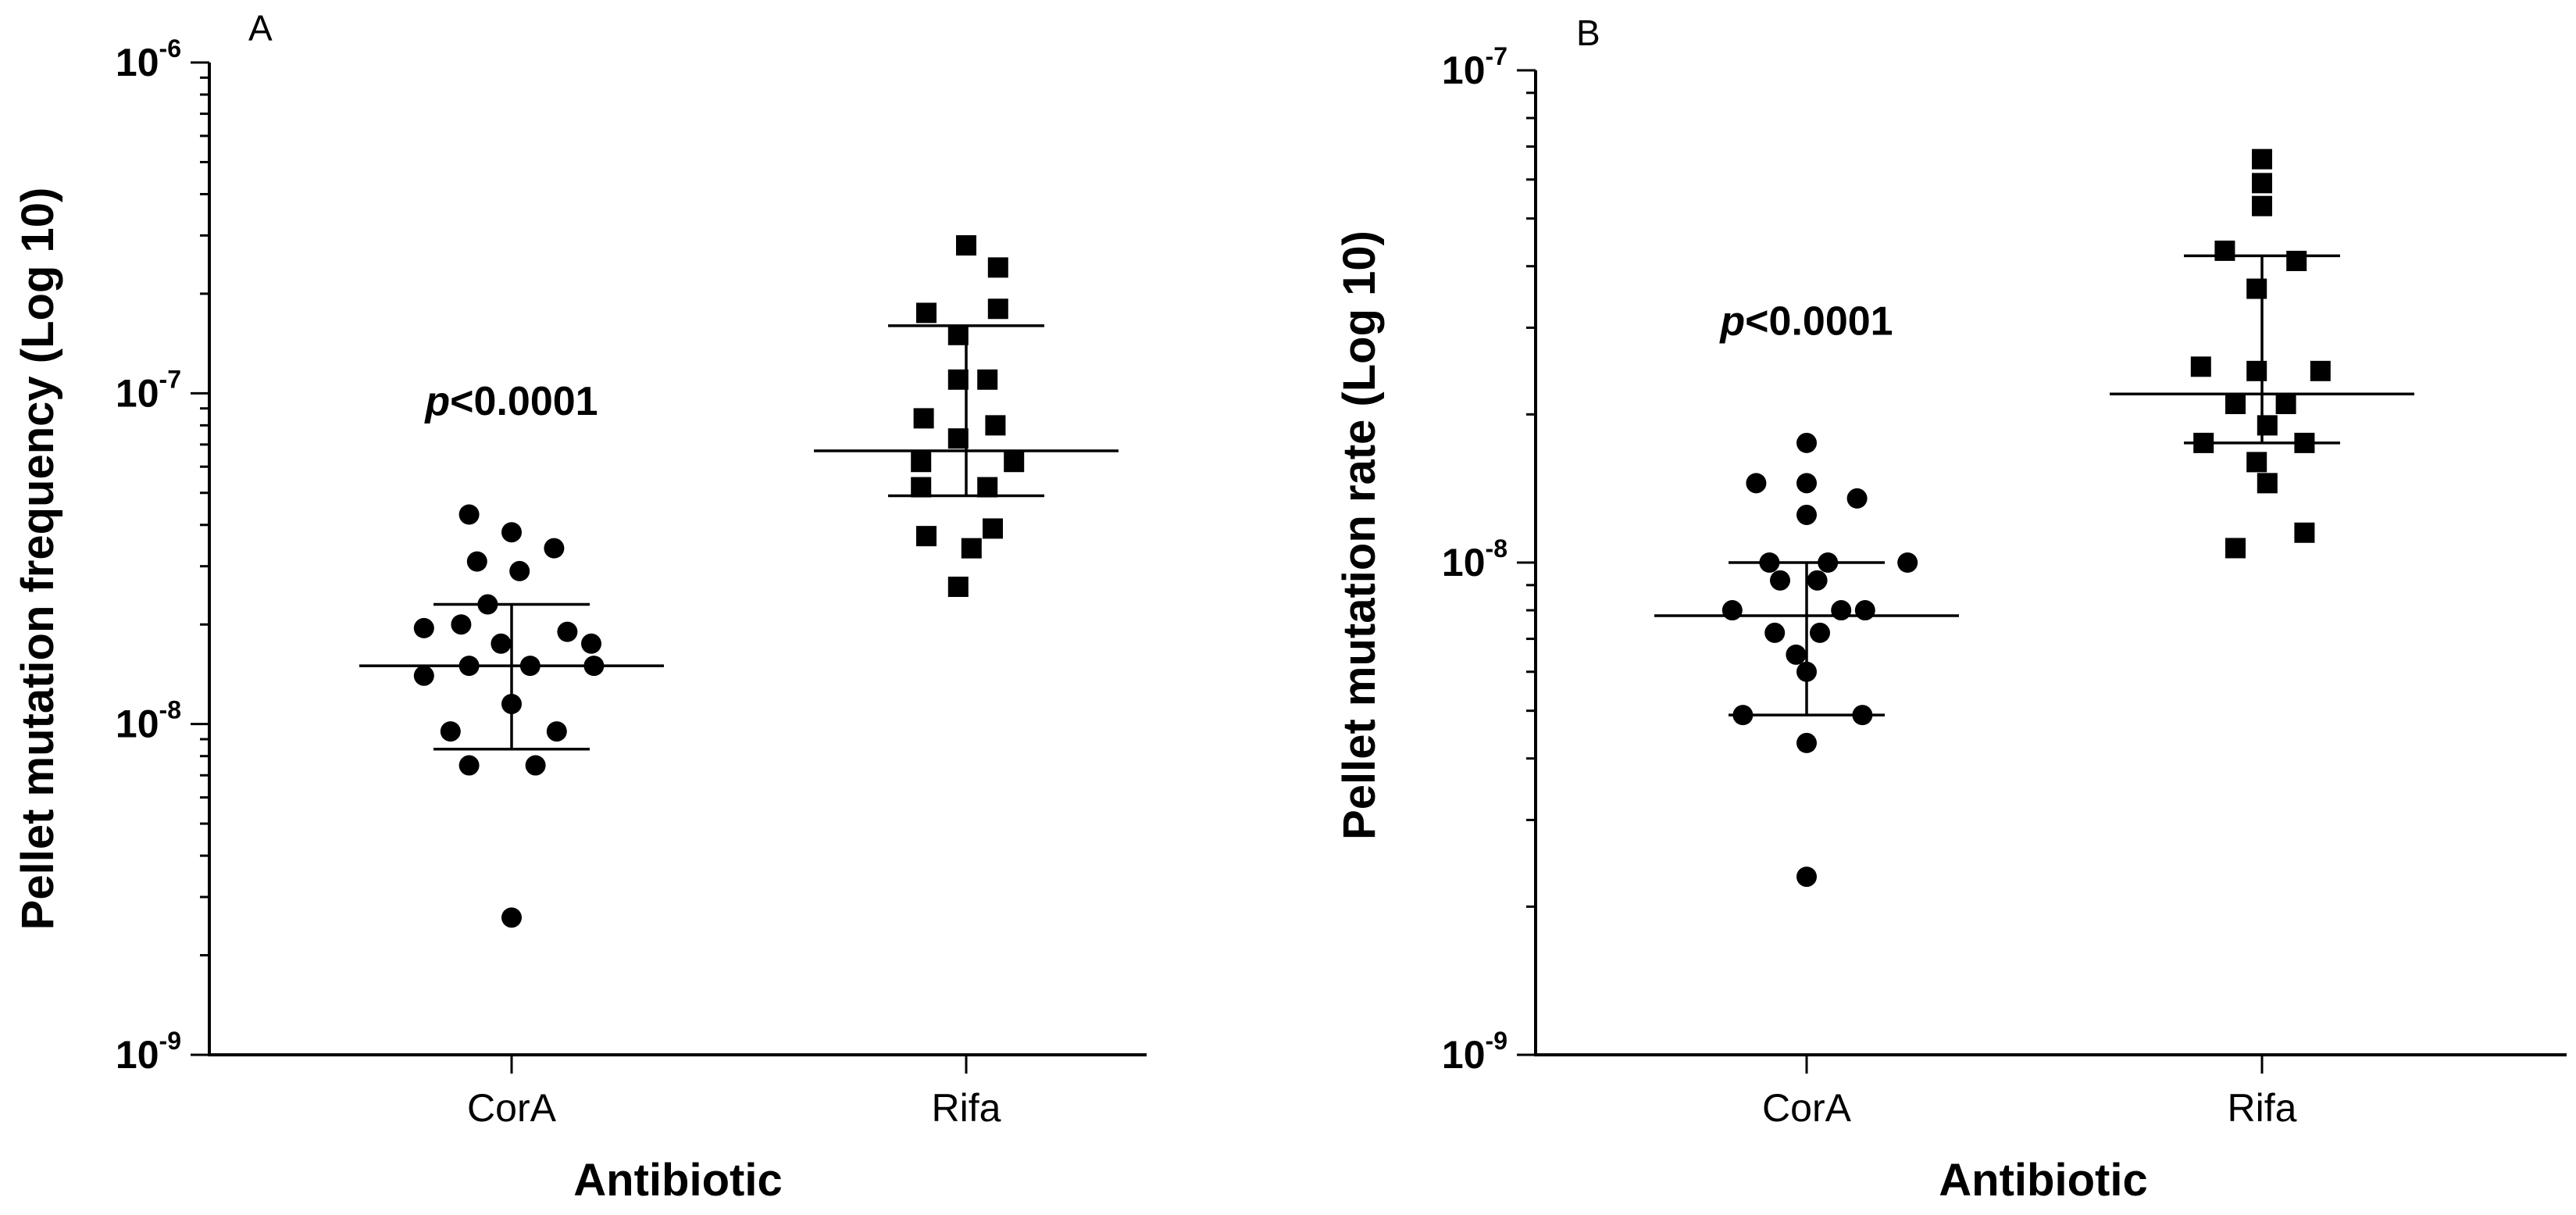 This screenshot has width=2576, height=1215. Describe the element at coordinates (1588, 33) in the screenshot. I see `panel-letter: B` at that location.